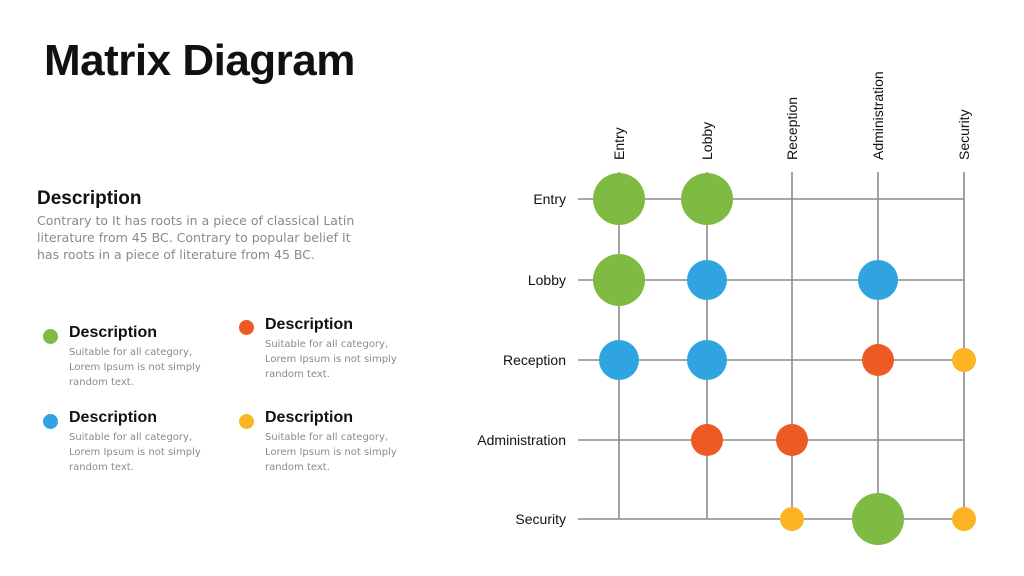 This screenshot has height=576, width=1024. Describe the element at coordinates (534, 360) in the screenshot. I see `row-label: Reception` at that location.